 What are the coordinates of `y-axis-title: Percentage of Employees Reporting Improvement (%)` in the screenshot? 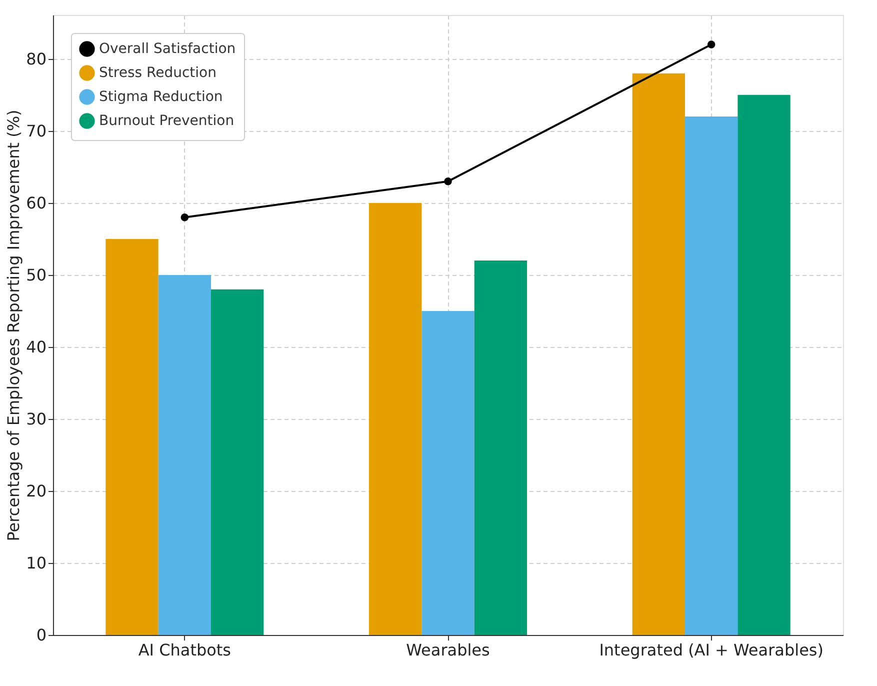 It's located at (14, 326).